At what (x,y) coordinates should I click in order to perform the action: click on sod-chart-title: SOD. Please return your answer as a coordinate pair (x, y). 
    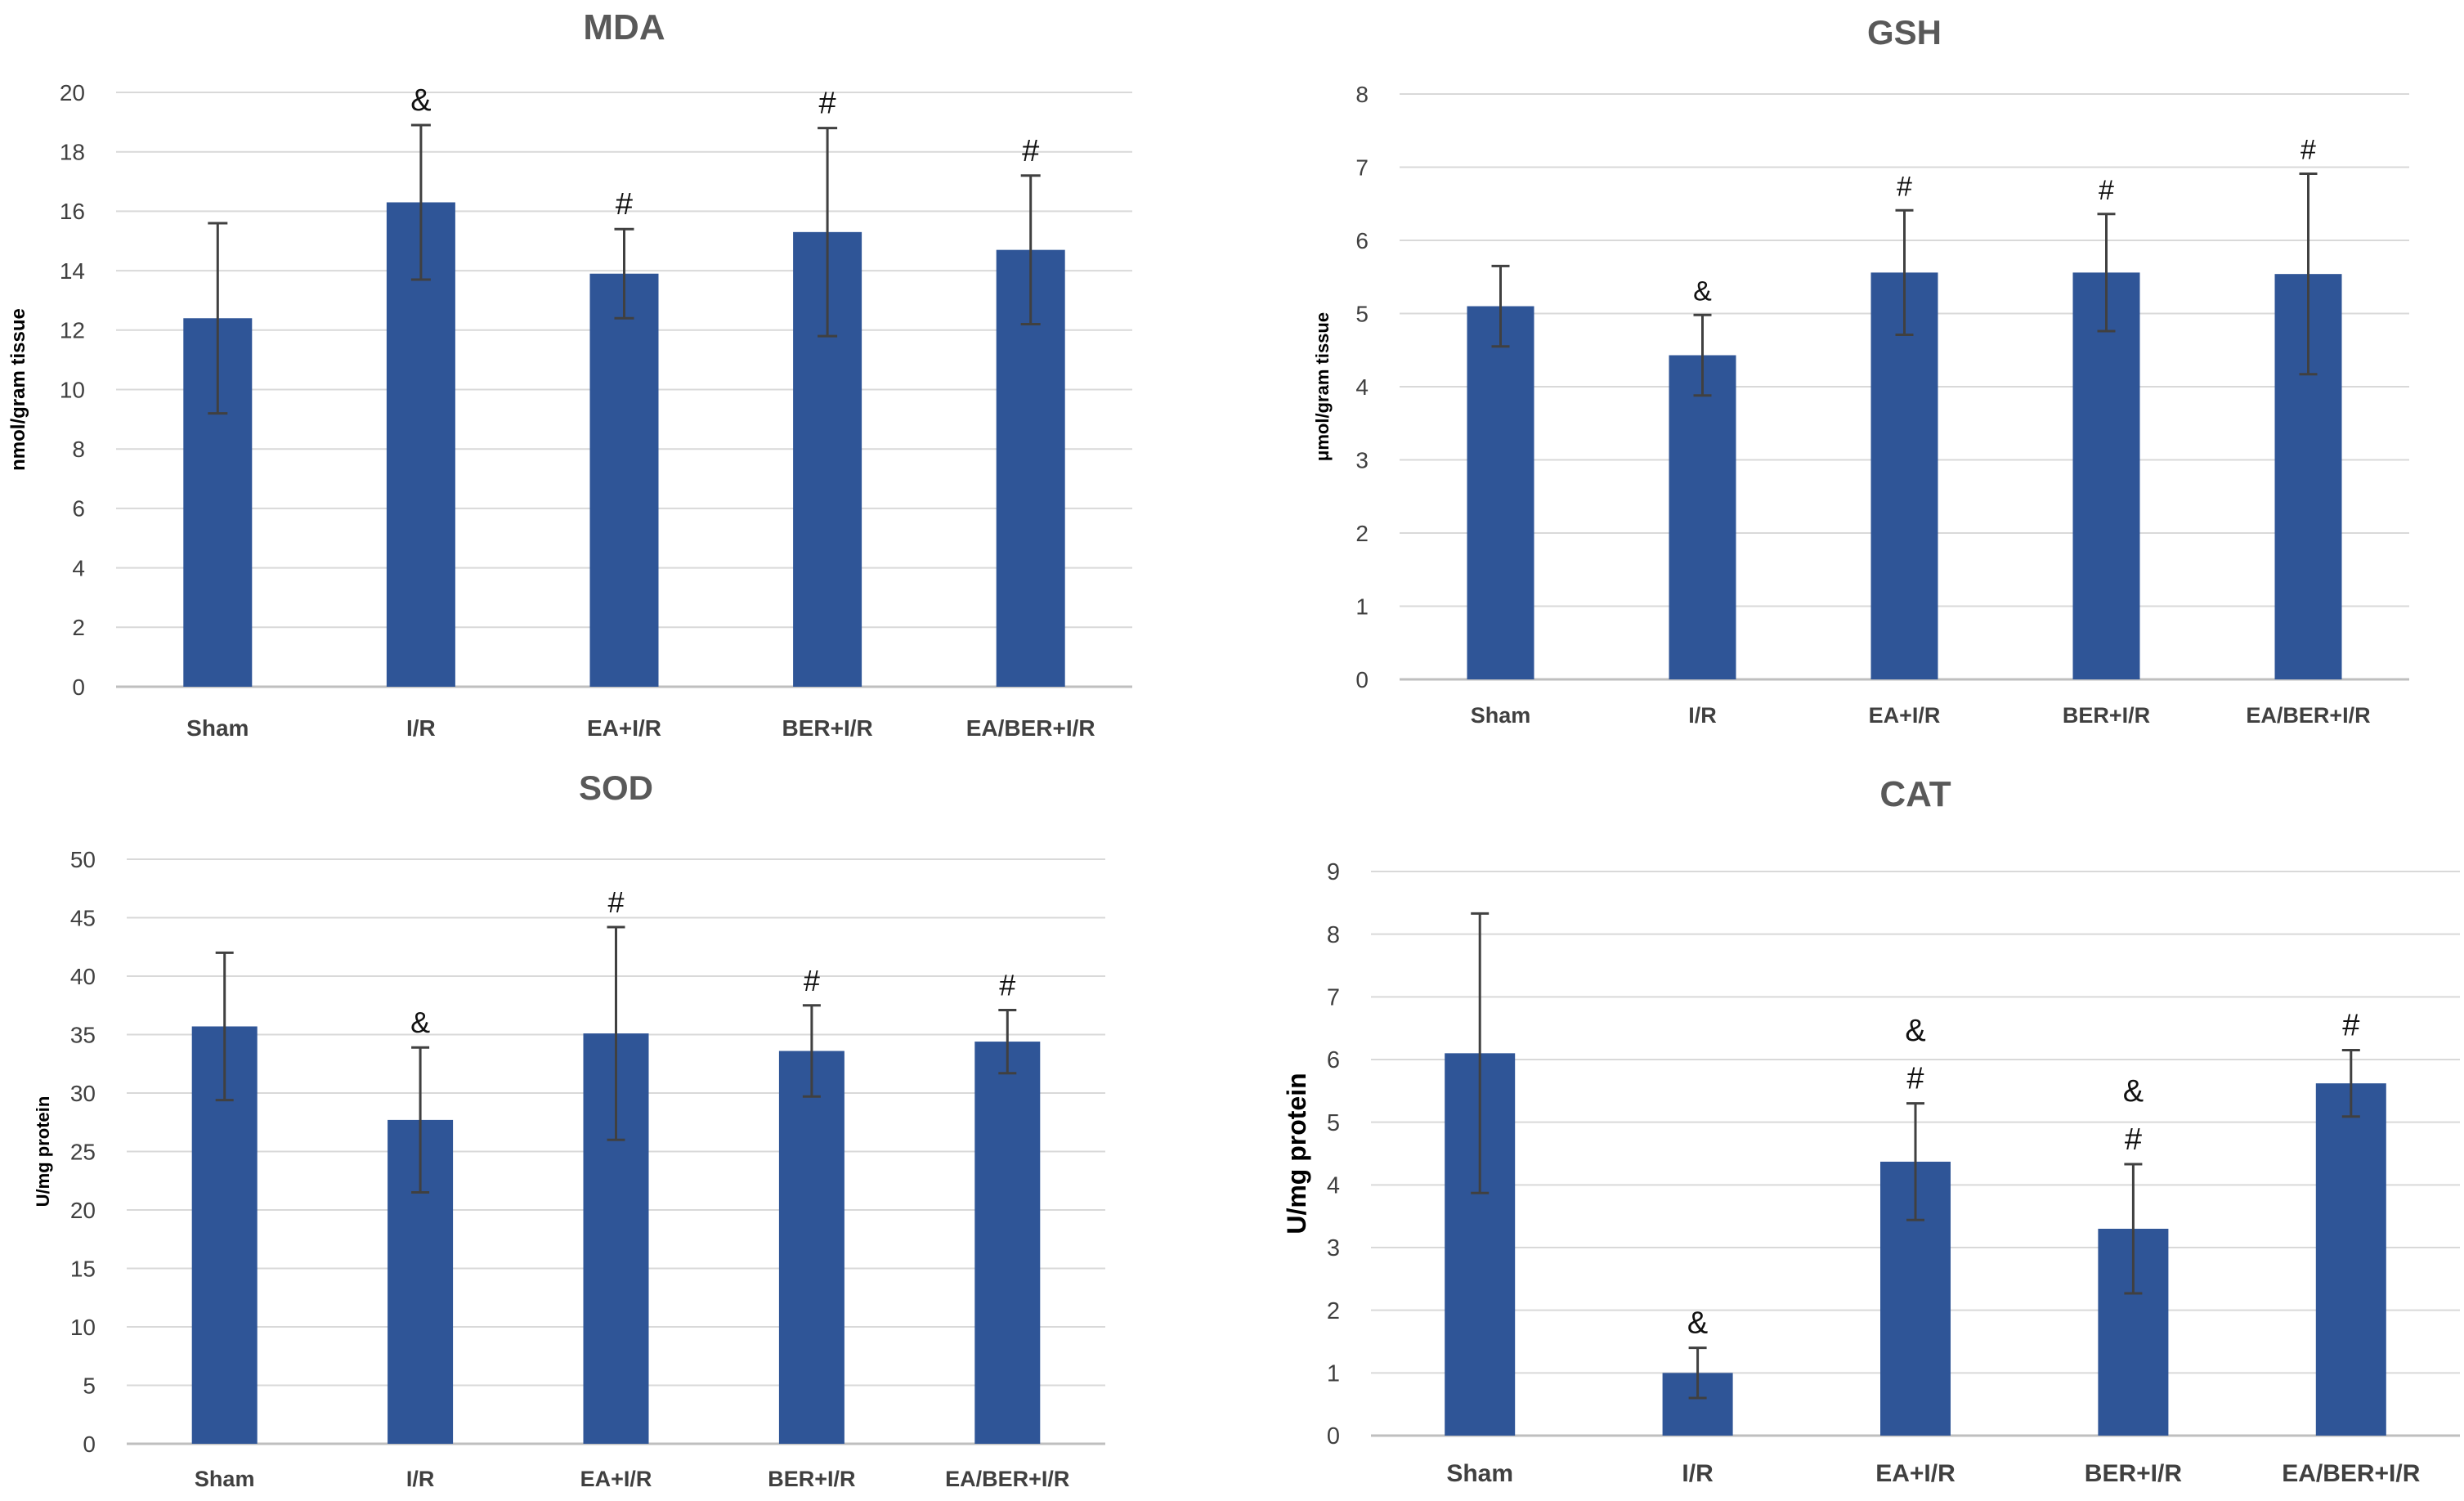
    Looking at the image, I should click on (616, 788).